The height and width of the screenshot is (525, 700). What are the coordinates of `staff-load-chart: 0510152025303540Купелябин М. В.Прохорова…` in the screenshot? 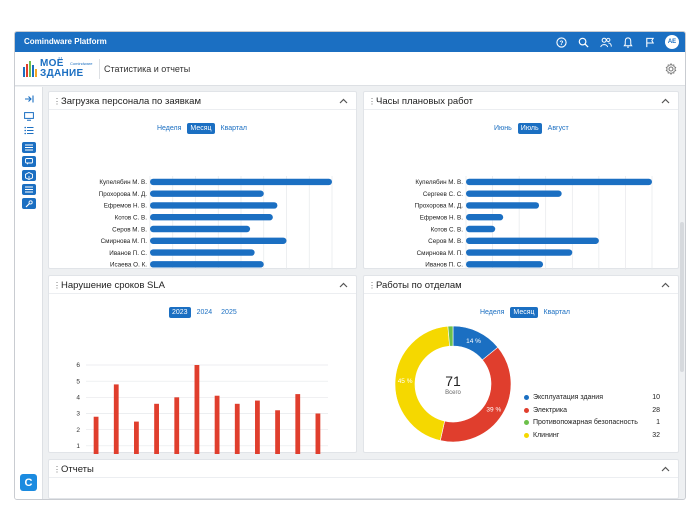 It's located at (216, 223).